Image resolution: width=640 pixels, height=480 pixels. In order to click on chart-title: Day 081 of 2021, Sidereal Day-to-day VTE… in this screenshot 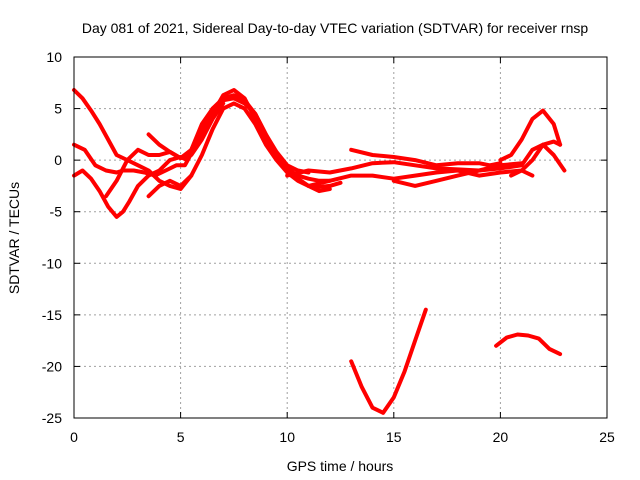, I will do `click(335, 28)`.